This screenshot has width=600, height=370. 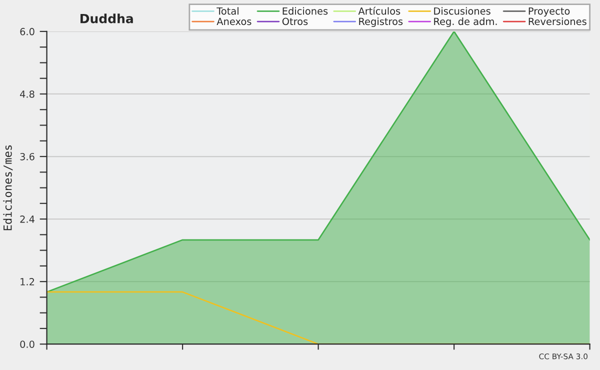 I want to click on legend-label: Reversiones, so click(x=557, y=22).